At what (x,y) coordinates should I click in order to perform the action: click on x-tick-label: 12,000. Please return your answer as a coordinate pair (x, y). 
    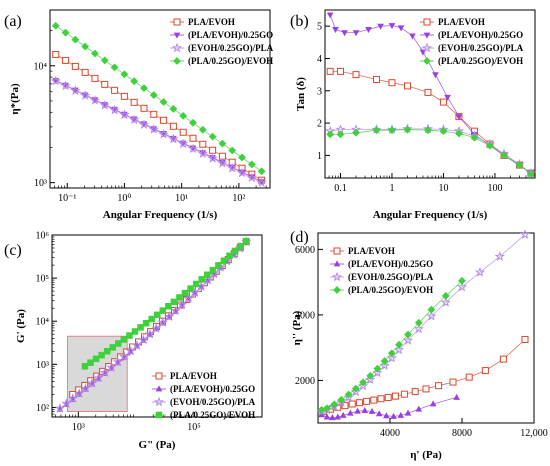
    Looking at the image, I should click on (534, 433).